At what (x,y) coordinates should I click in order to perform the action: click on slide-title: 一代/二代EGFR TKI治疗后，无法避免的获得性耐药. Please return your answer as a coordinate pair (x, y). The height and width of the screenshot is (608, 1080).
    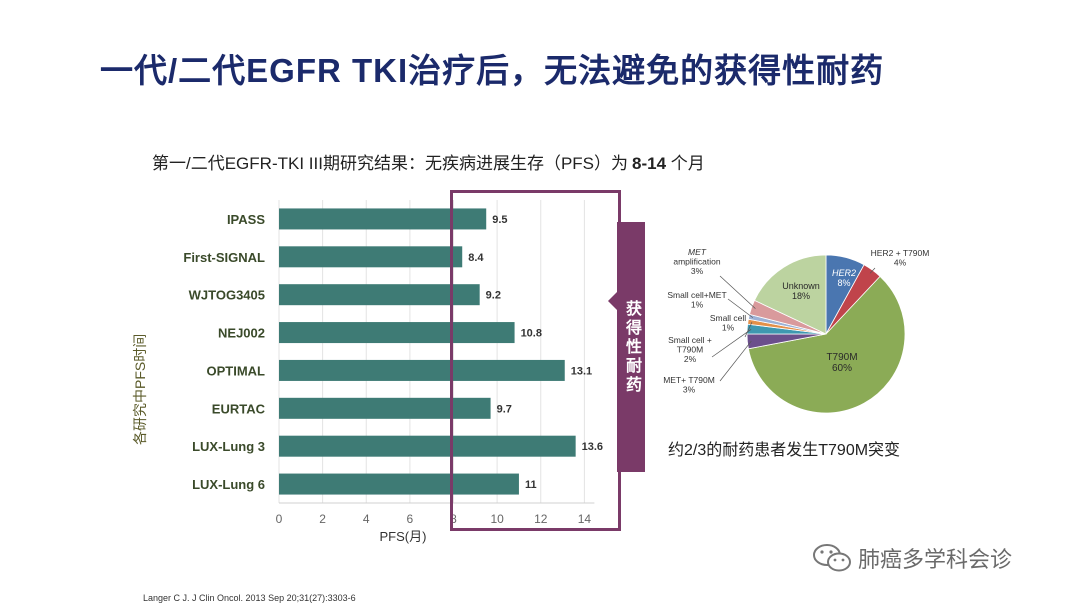
    Looking at the image, I should click on (492, 70).